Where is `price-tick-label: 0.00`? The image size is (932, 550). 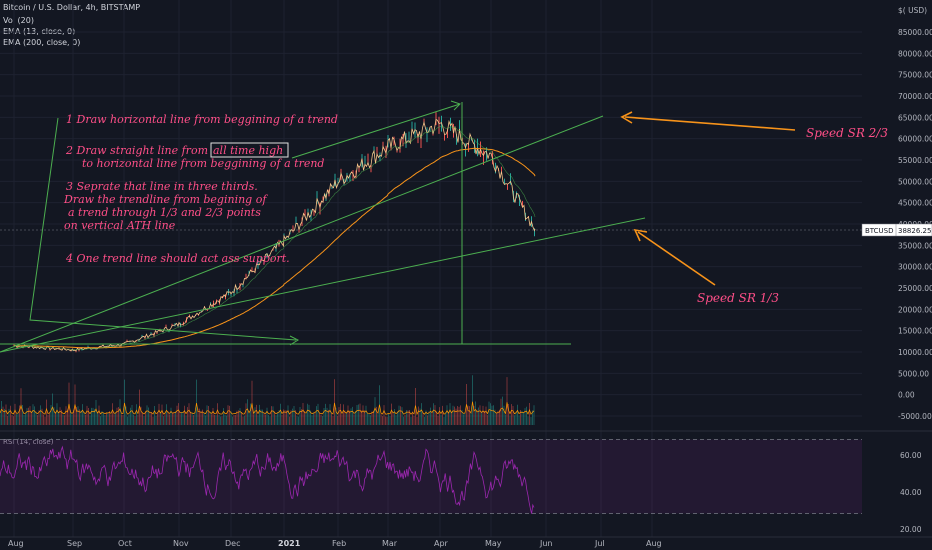
price-tick-label: 0.00 is located at coordinates (906, 395).